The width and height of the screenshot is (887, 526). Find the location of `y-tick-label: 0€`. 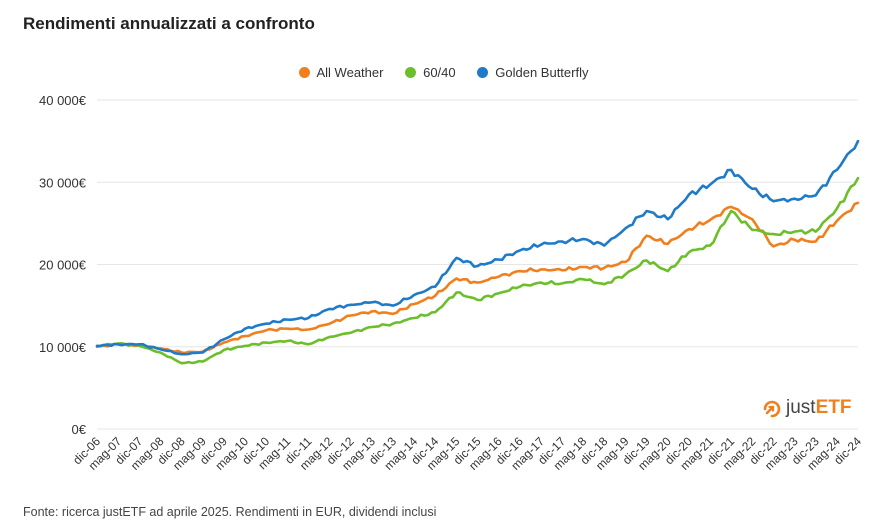

y-tick-label: 0€ is located at coordinates (79, 429).